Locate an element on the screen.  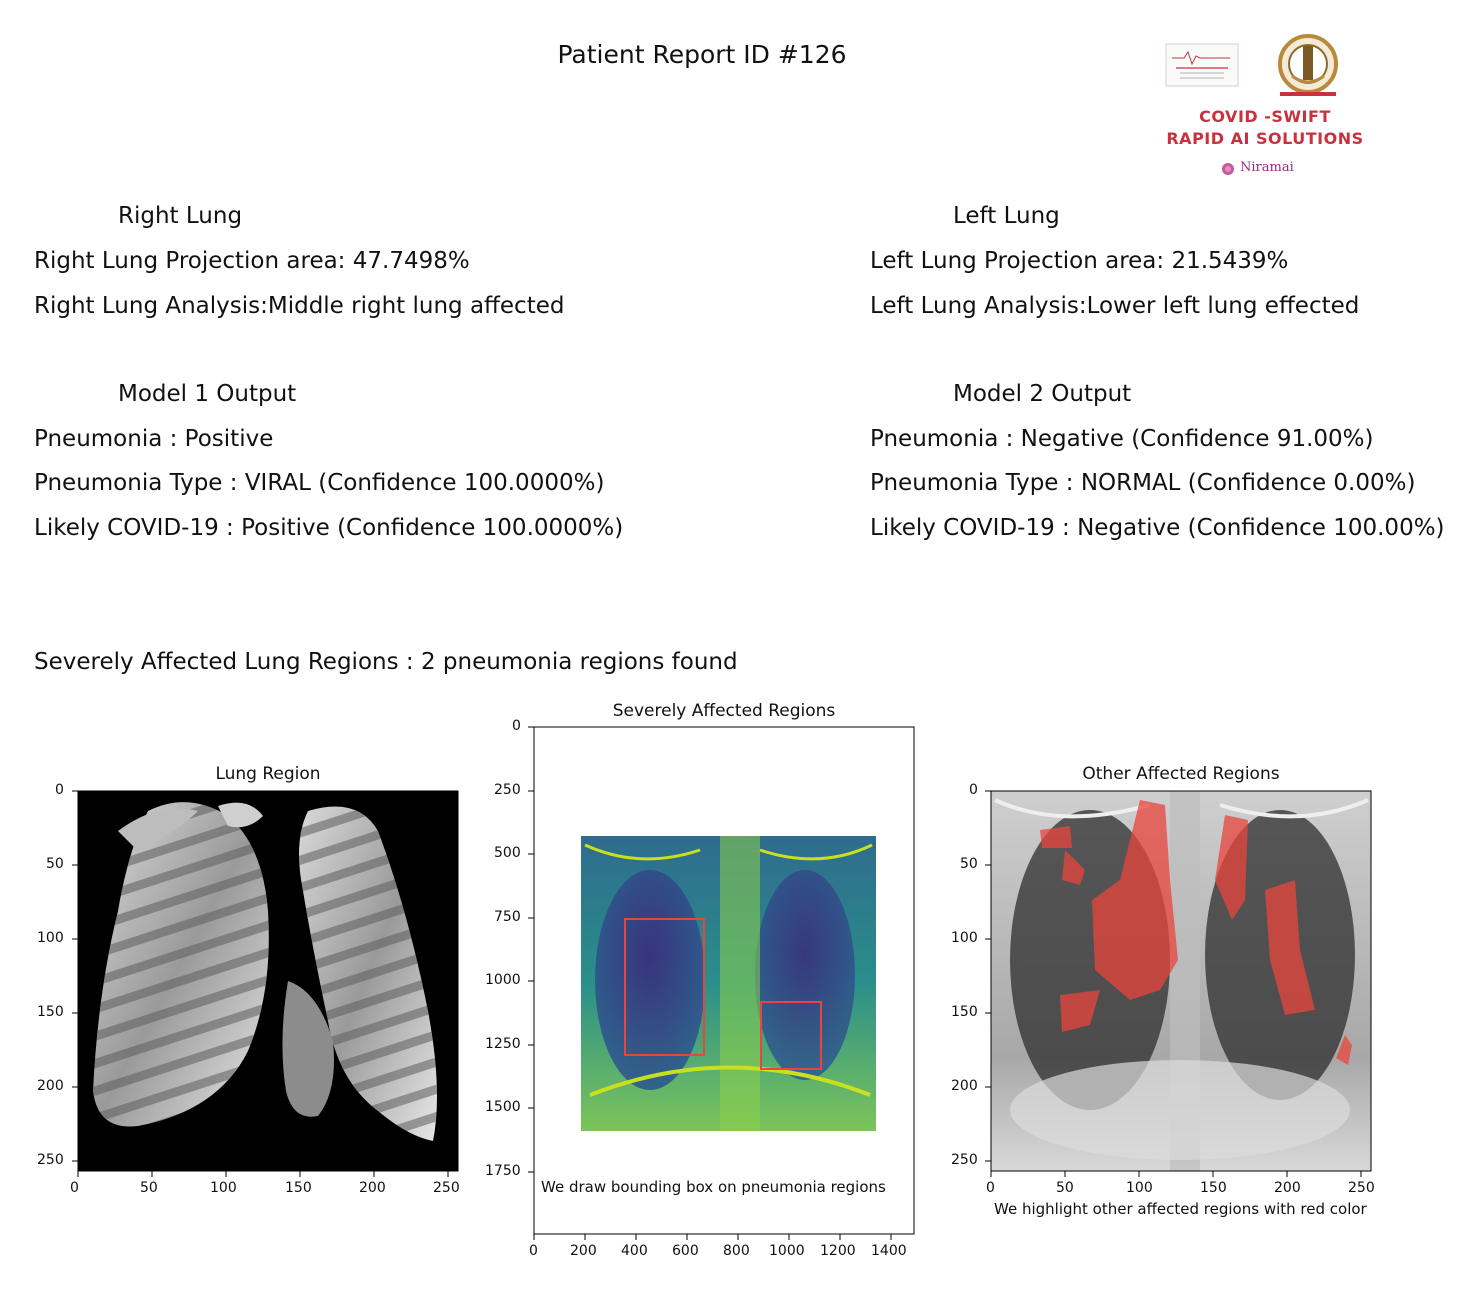
severe-ytick: 0 is located at coordinates (516, 726).